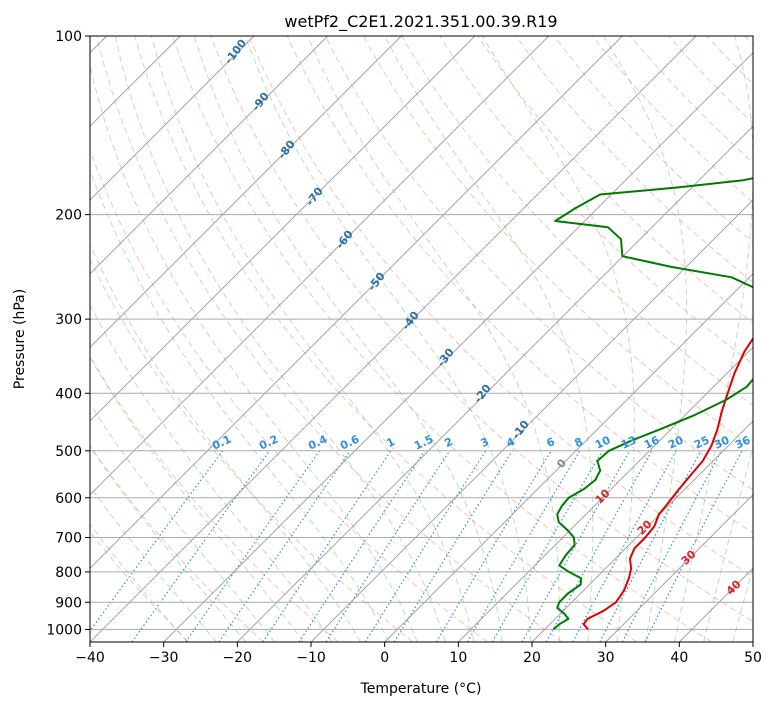 Image resolution: width=775 pixels, height=708 pixels. What do you see at coordinates (68, 320) in the screenshot?
I see `y-tick-label: 300` at bounding box center [68, 320].